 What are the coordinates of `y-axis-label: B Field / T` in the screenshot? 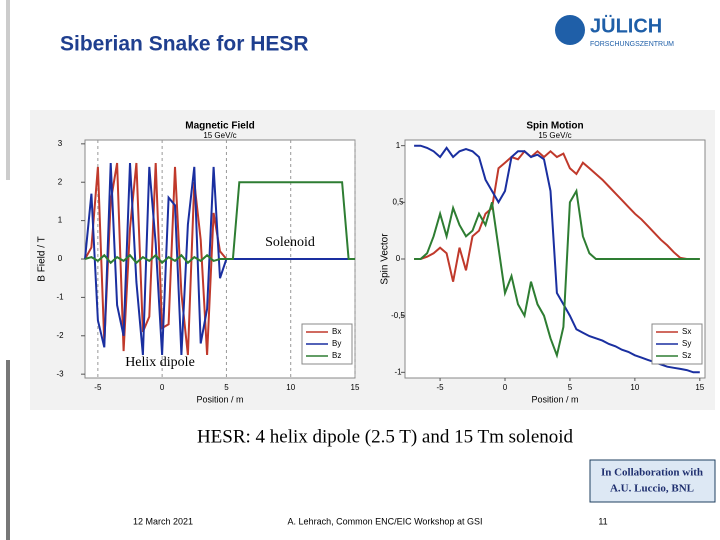 It's located at (42, 258).